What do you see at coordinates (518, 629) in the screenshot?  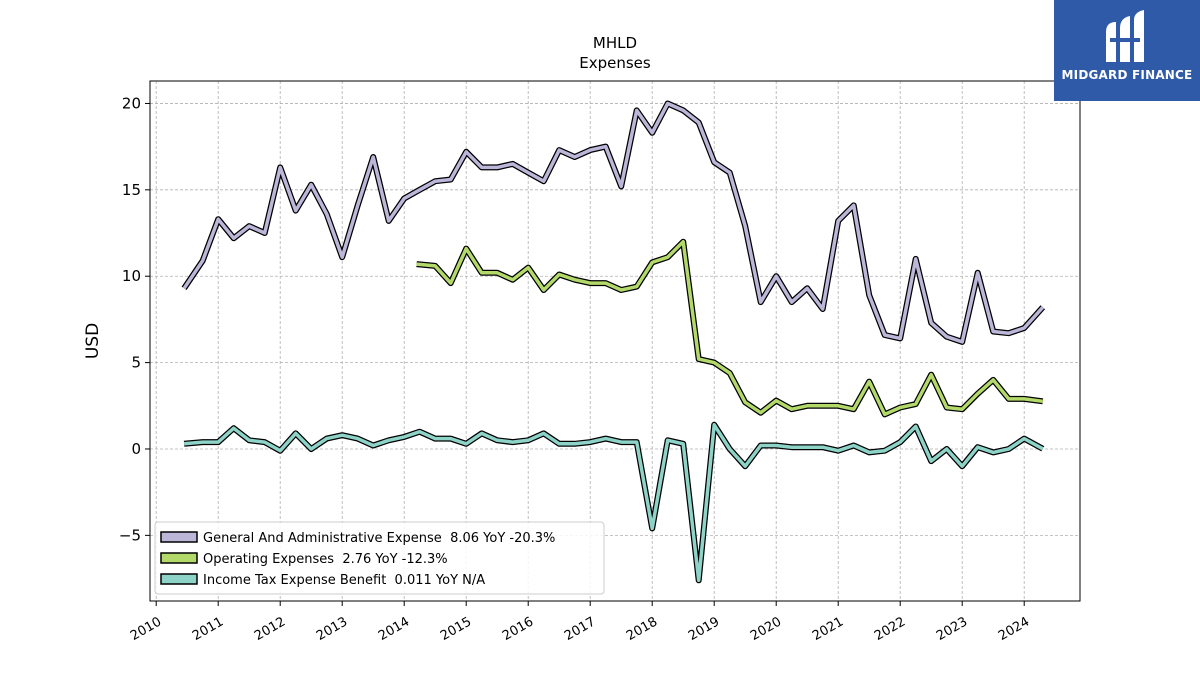 I see `x-tick-label: 2016` at bounding box center [518, 629].